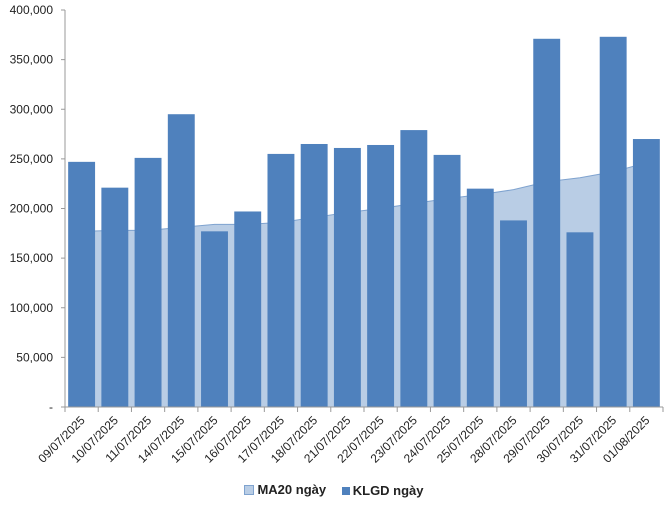 This screenshot has width=668, height=507. I want to click on legend-swatch-klgd, so click(345, 490).